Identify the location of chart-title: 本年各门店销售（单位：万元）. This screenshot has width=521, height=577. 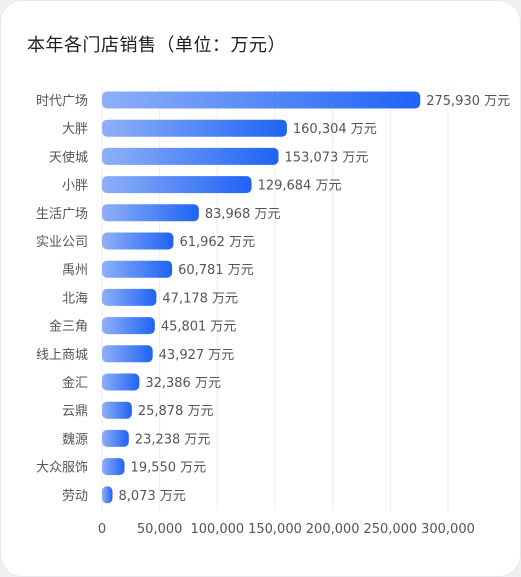
(156, 45).